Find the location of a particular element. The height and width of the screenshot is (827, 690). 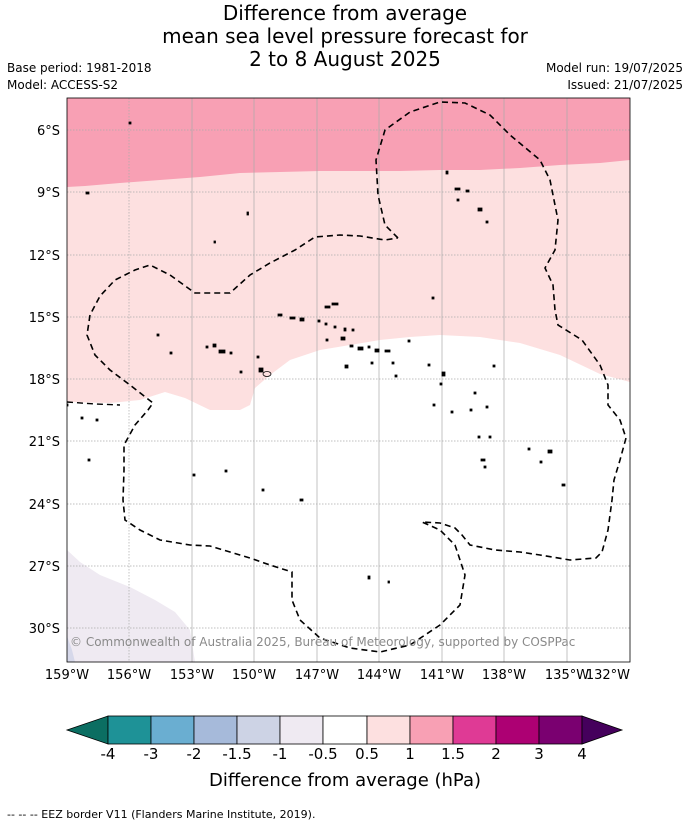

lon-tick-label: 141°W is located at coordinates (442, 675).